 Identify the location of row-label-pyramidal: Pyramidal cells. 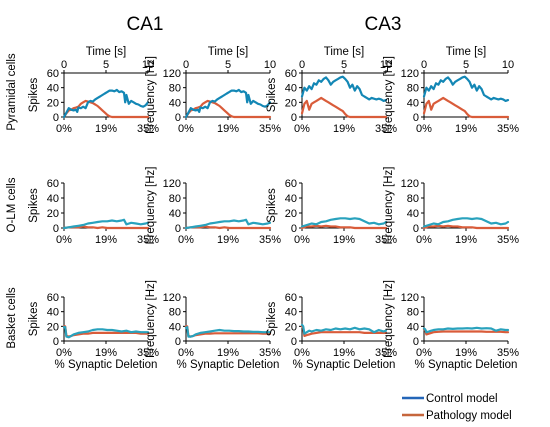
(12, 92).